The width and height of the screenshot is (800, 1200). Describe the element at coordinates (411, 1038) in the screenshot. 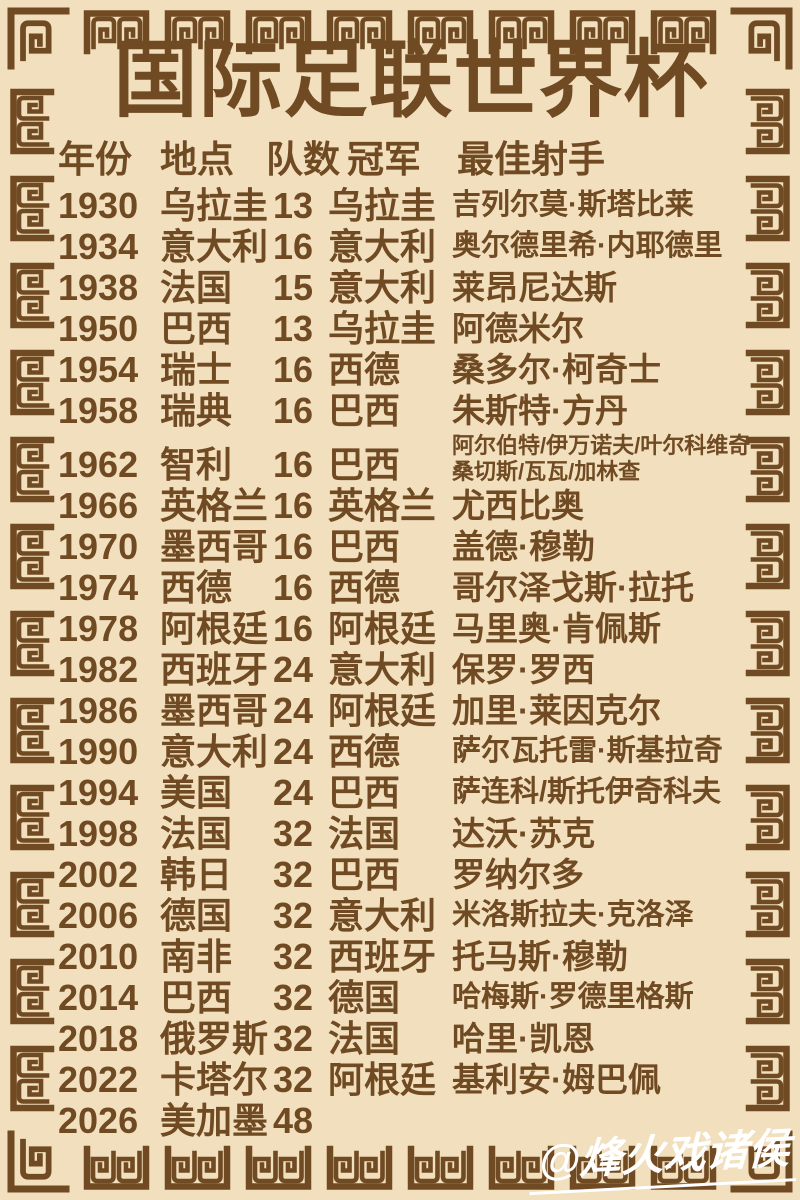

I see `table-row: 2018 俄罗斯 32 法国 哈里·凯恩` at that location.